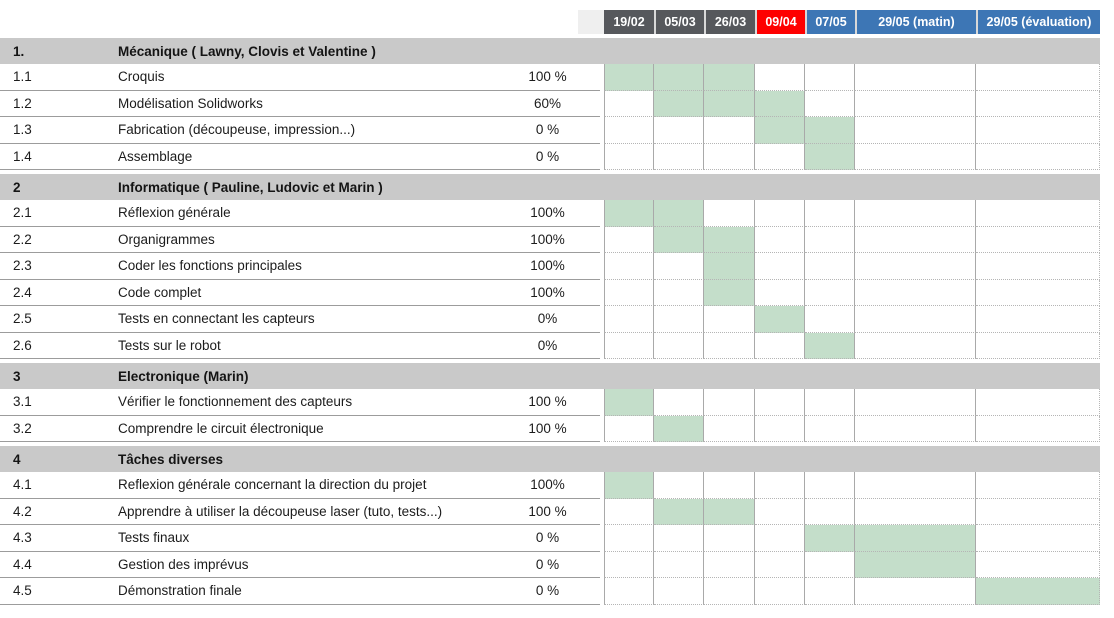  I want to click on task-number-cell: 2.5, so click(22, 319).